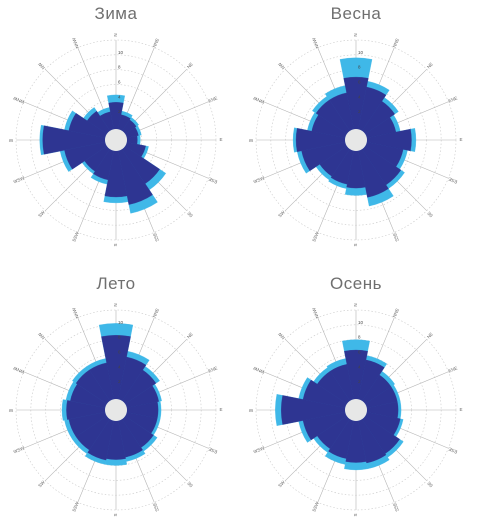  Describe the element at coordinates (116, 283) in the screenshot. I see `panel-title: Лето` at that location.